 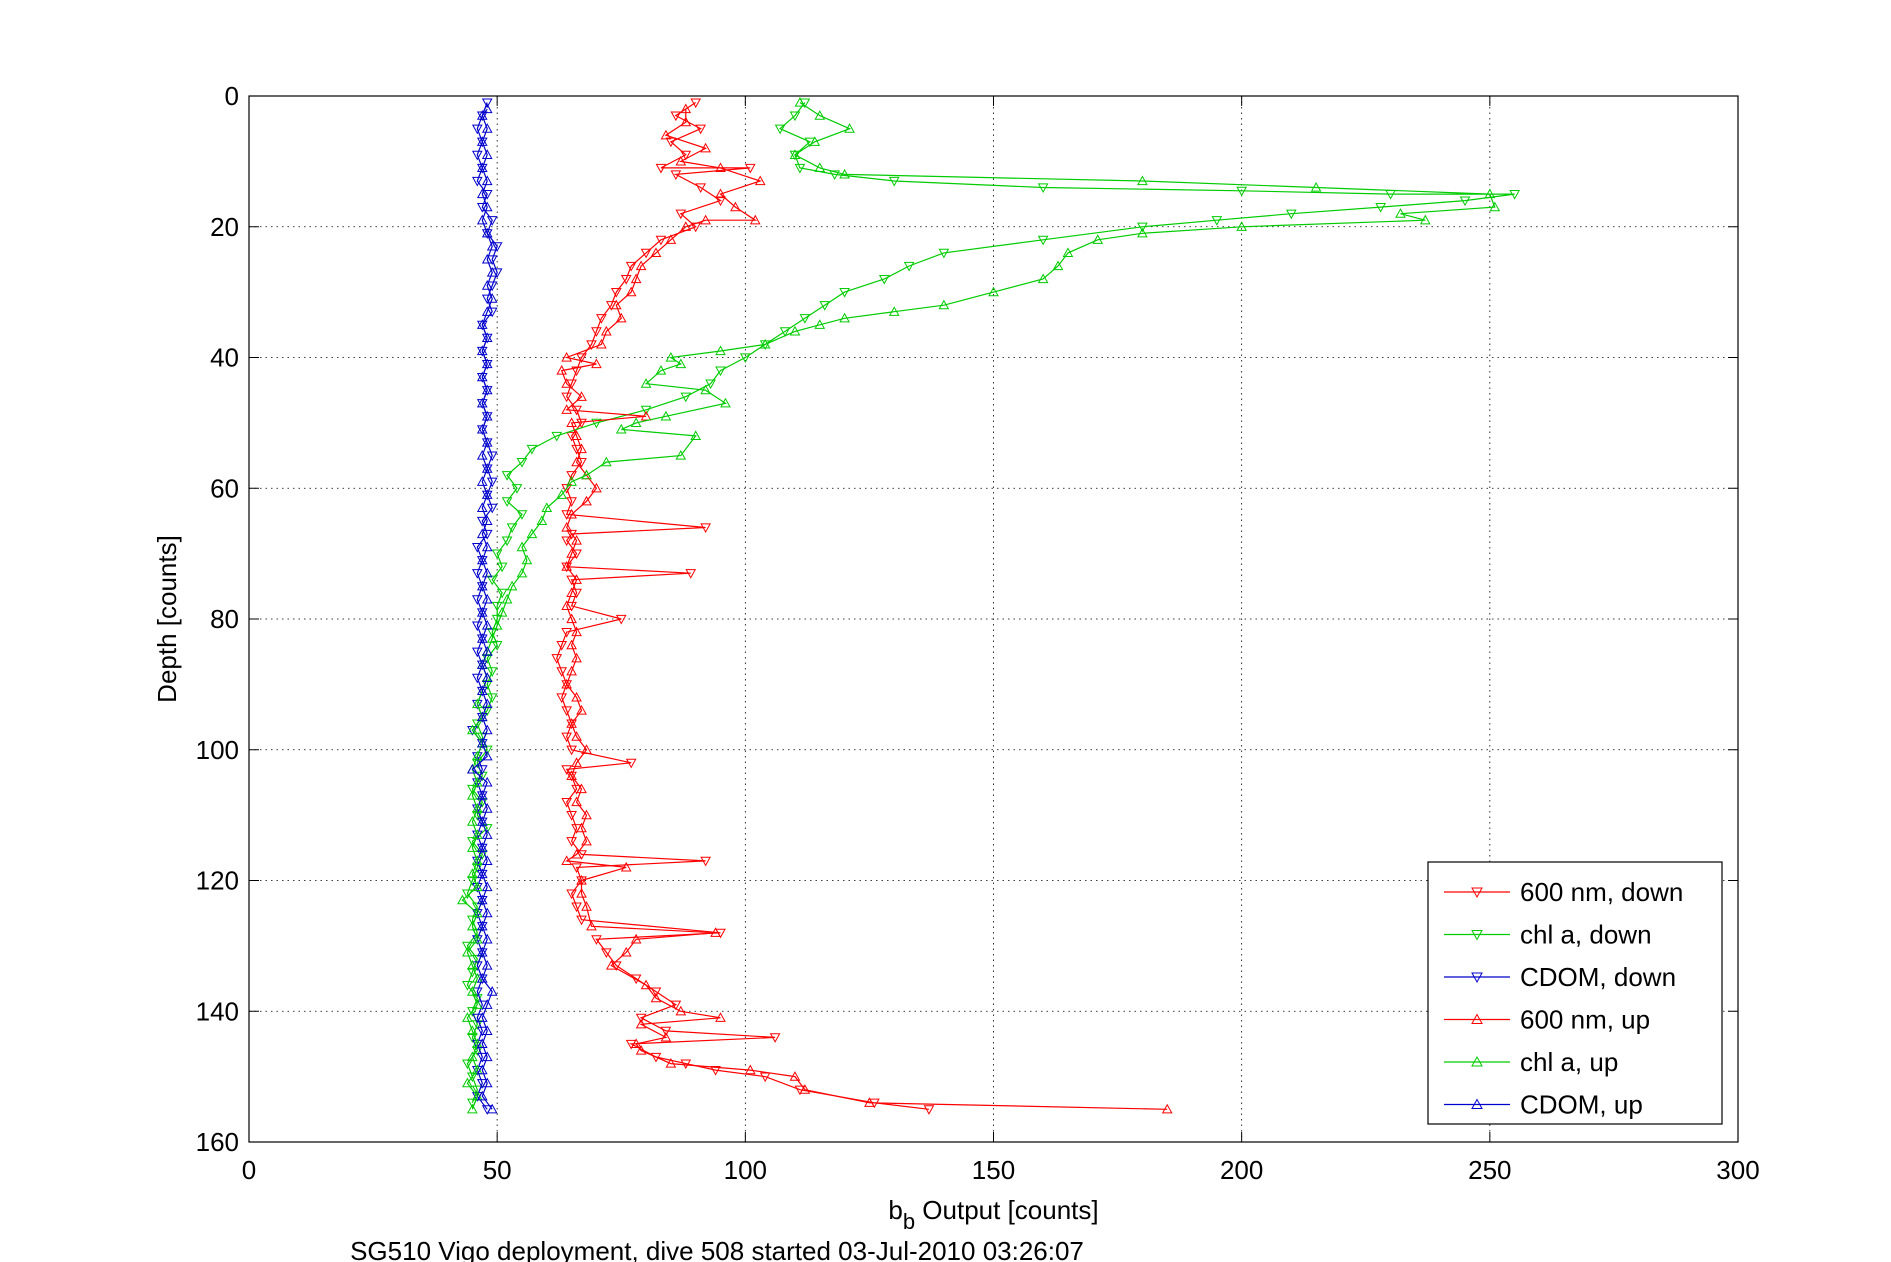 I want to click on x-tick-label: 150, so click(x=993, y=1170).